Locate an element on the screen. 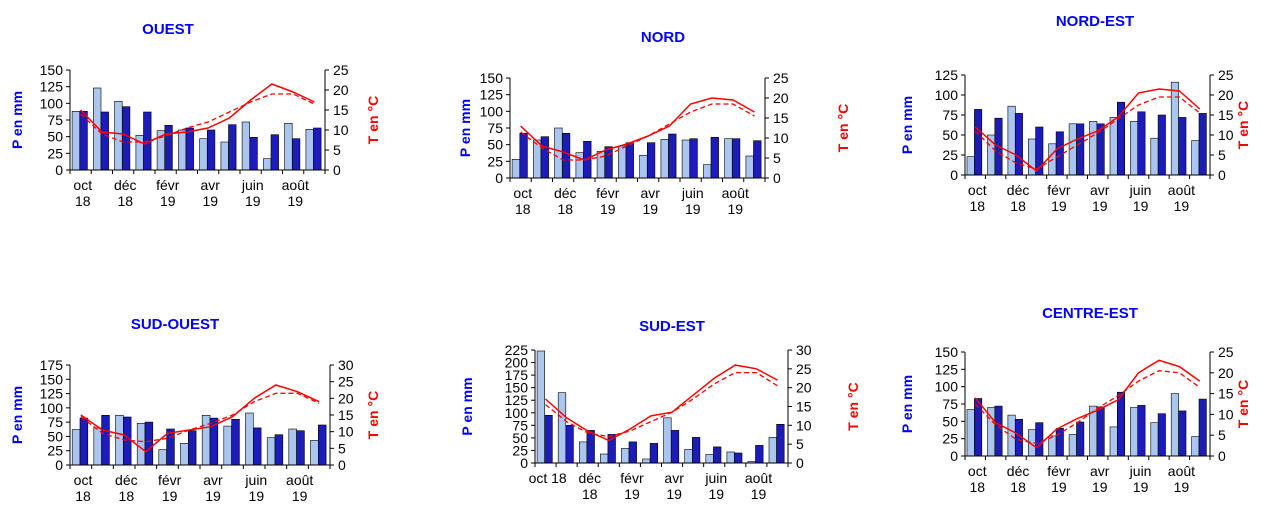 The image size is (1266, 509). chart-title: SUD-OUEST is located at coordinates (175, 324).